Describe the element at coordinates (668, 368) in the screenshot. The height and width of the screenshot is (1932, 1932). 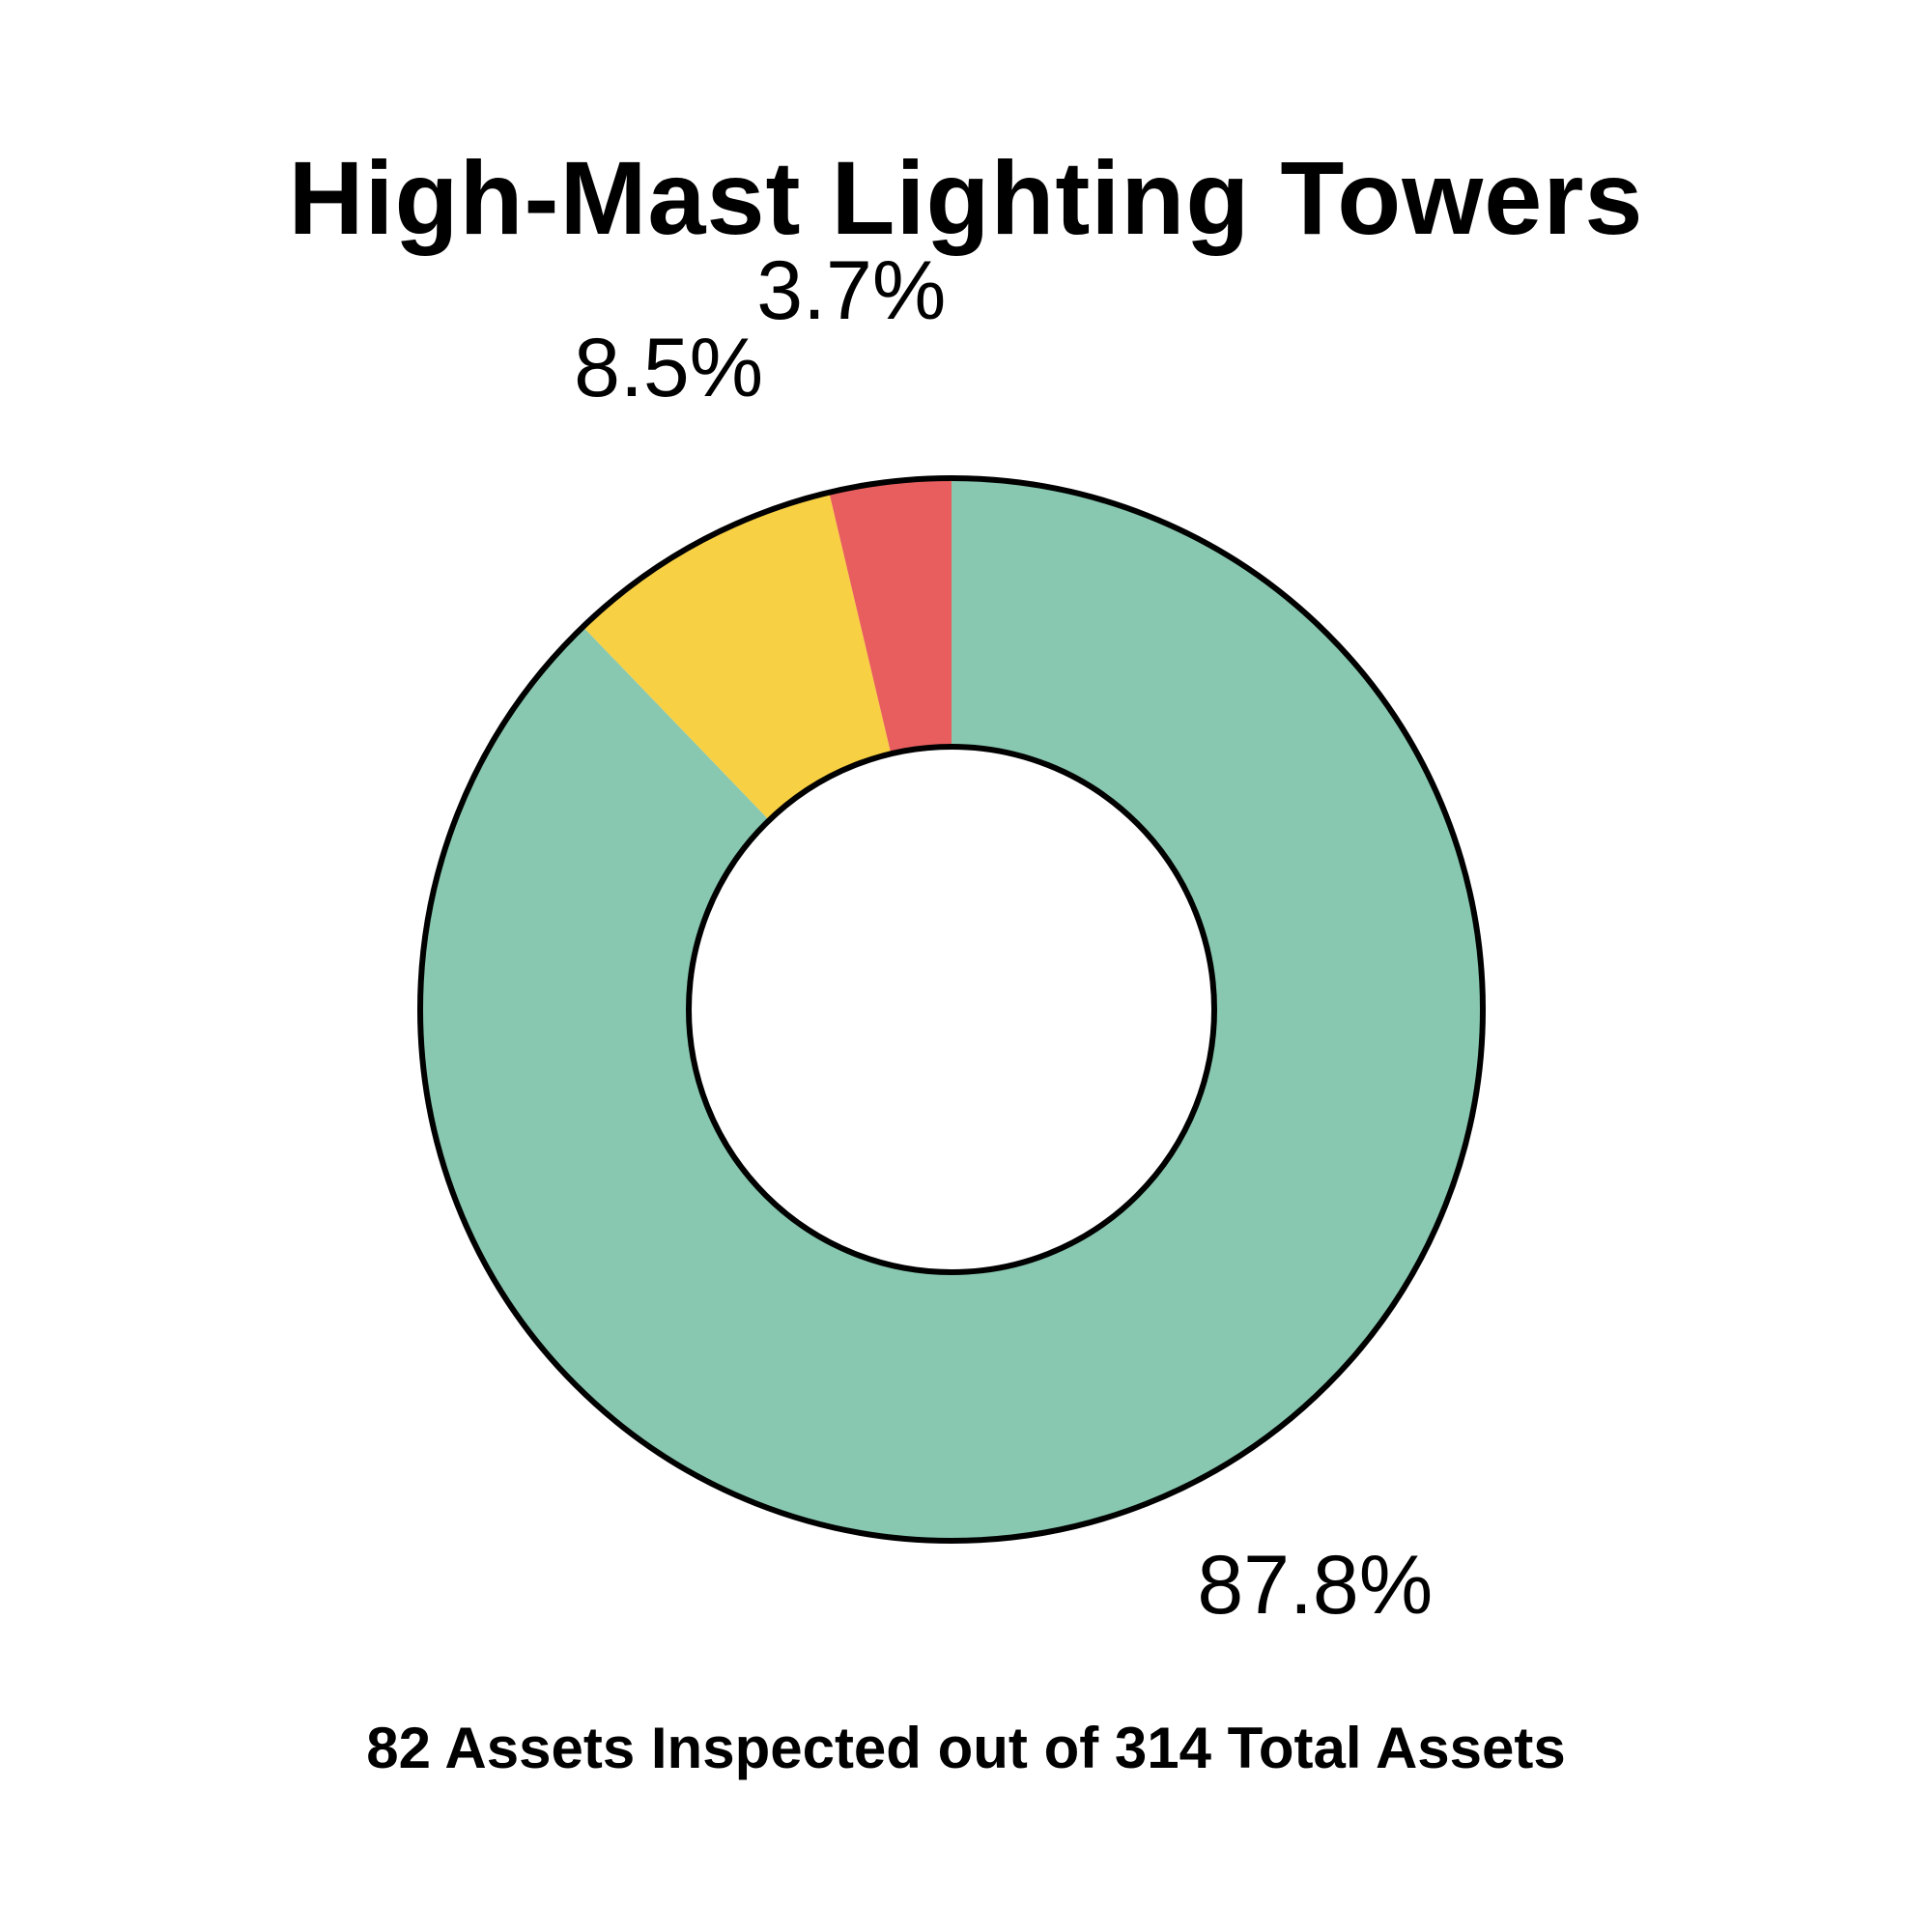
I see `slice-label-2: 8.5%` at that location.